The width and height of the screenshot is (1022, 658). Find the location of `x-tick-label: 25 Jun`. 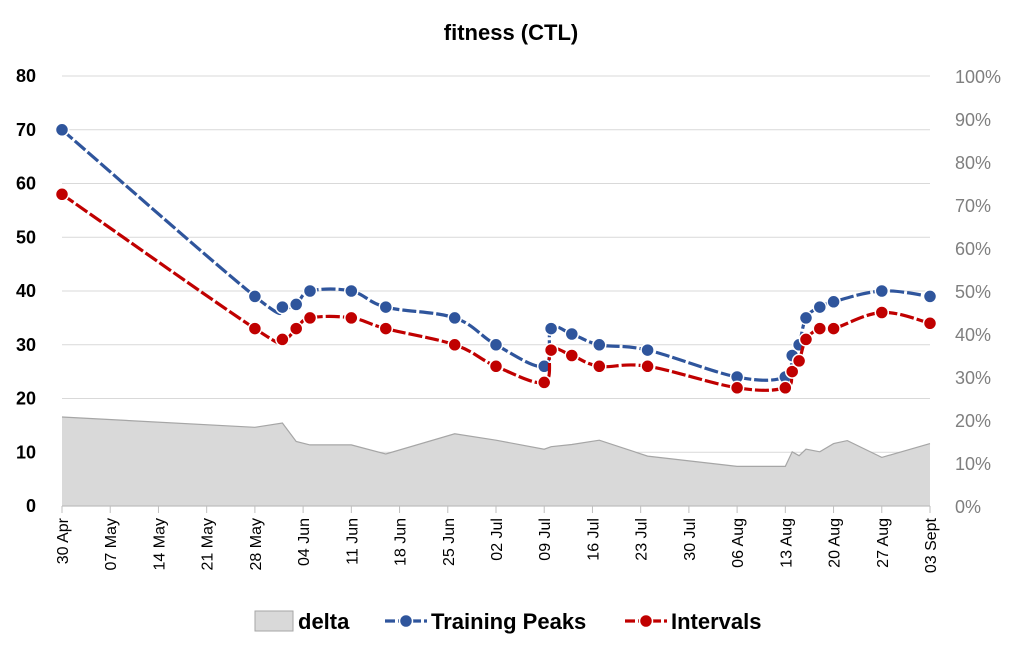

x-tick-label: 25 Jun is located at coordinates (449, 542).